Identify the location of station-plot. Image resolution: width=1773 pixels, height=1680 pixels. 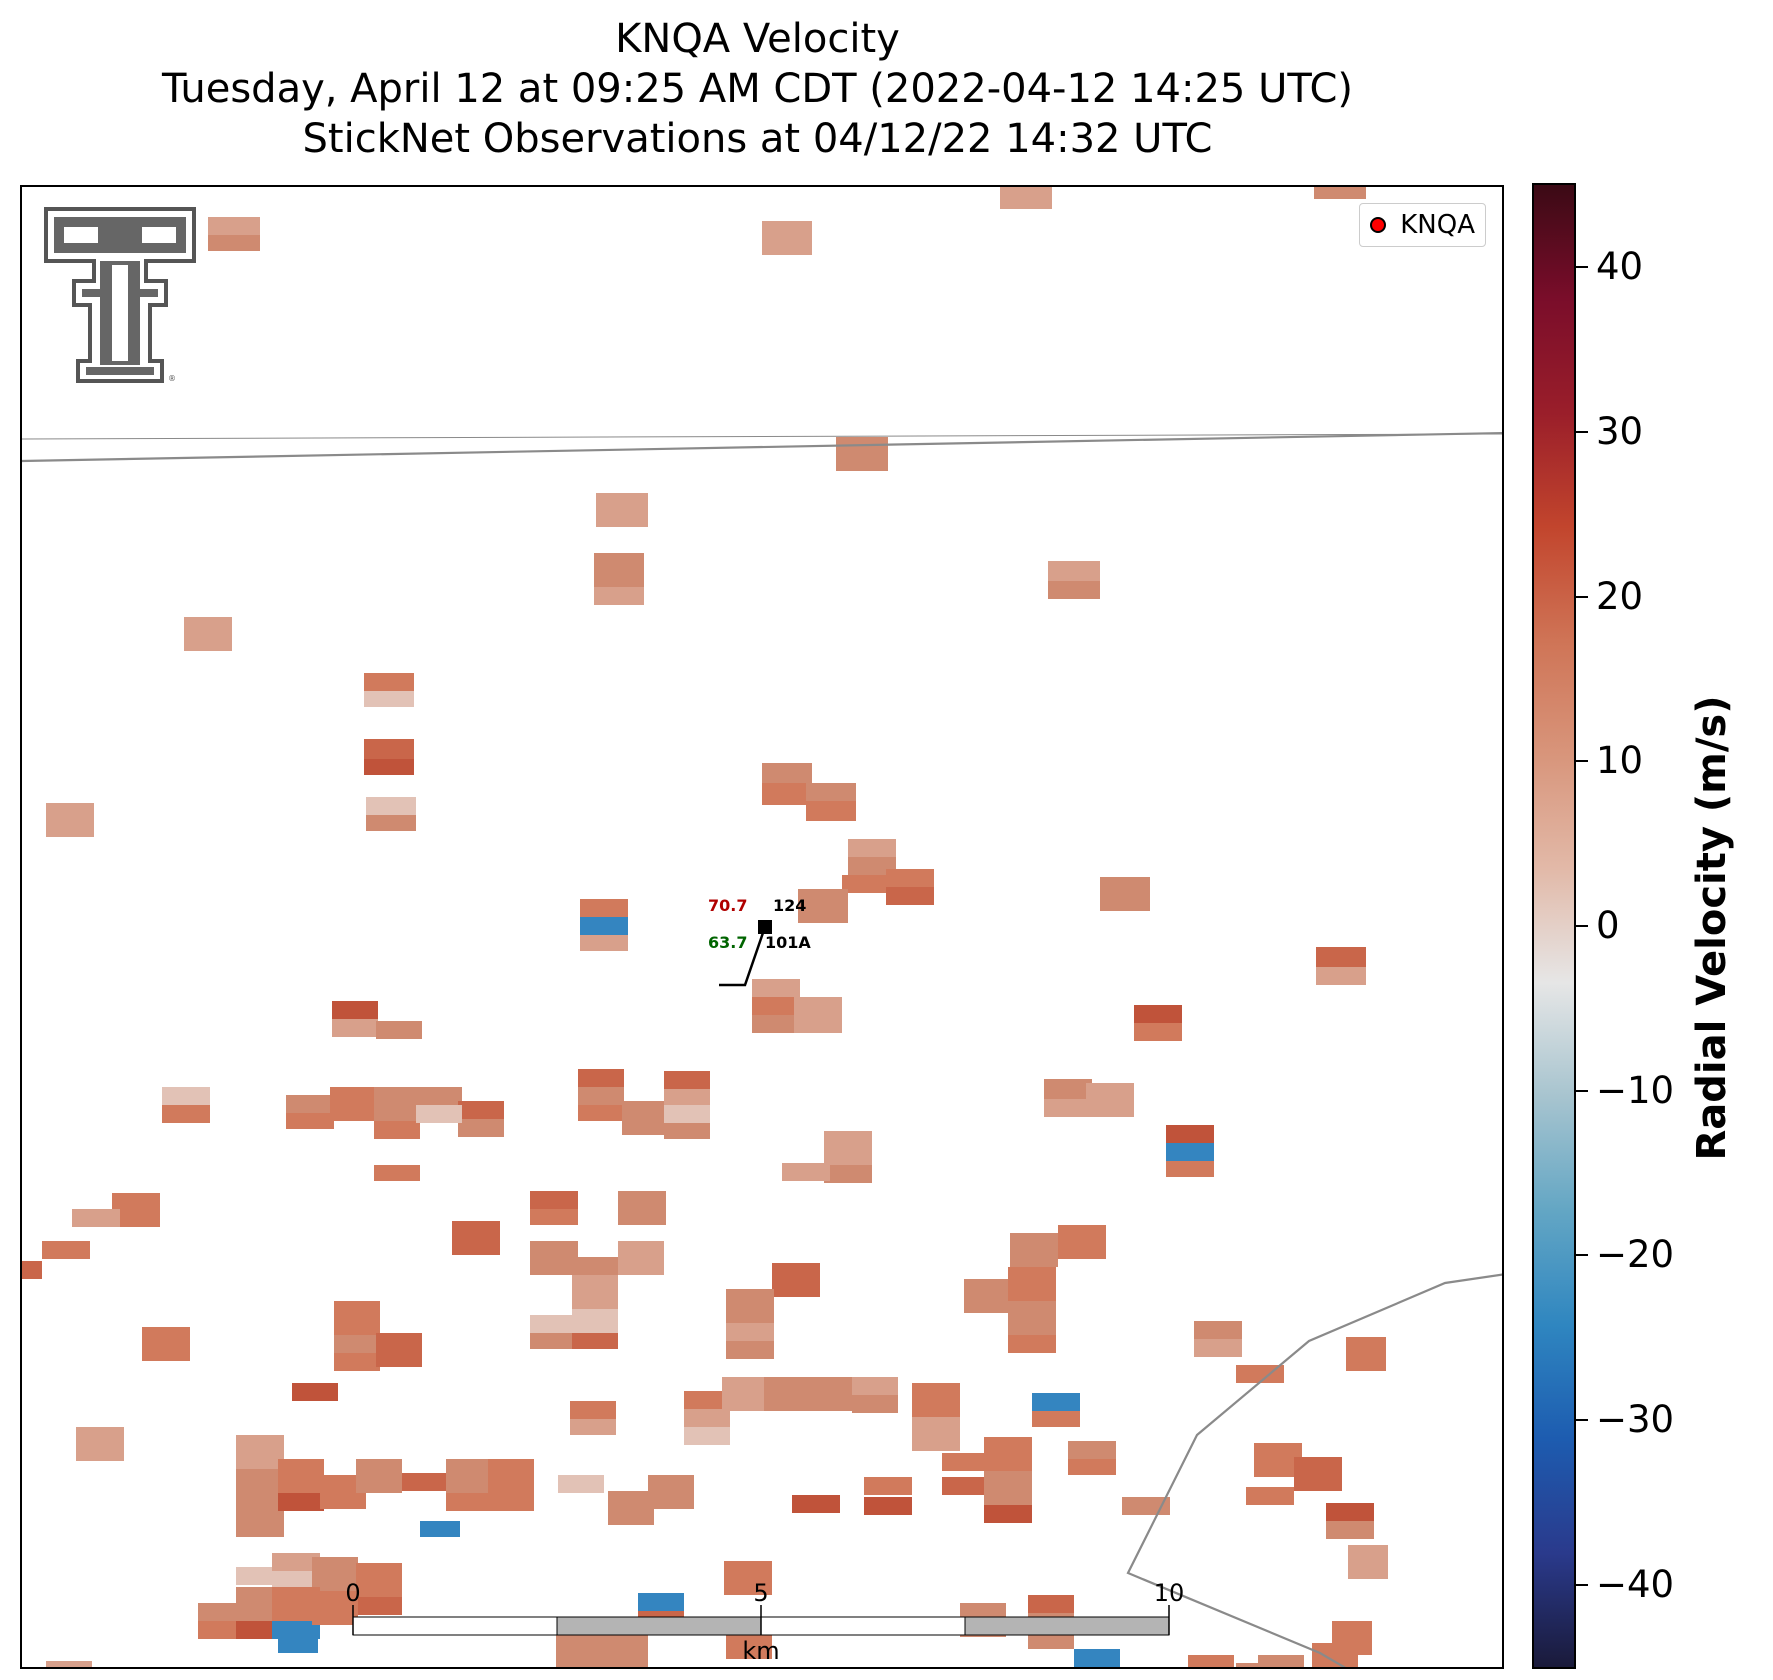
(745, 953).